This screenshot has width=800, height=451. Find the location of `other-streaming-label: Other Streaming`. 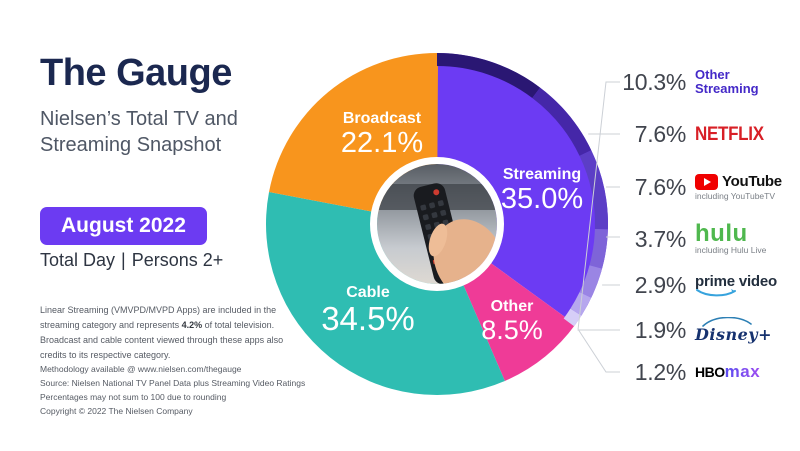

other-streaming-label: Other Streaming is located at coordinates (727, 81).